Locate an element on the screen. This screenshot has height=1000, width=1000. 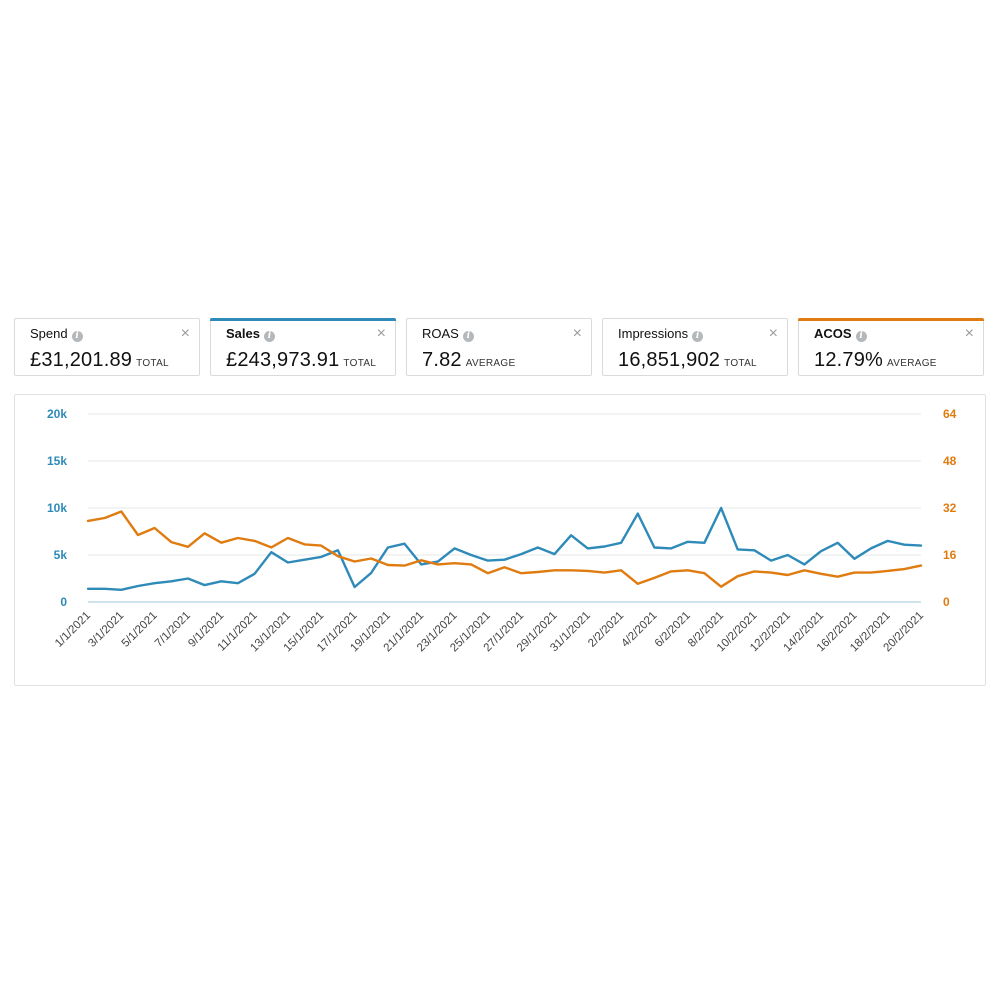
series-line-sales is located at coordinates (504, 549).